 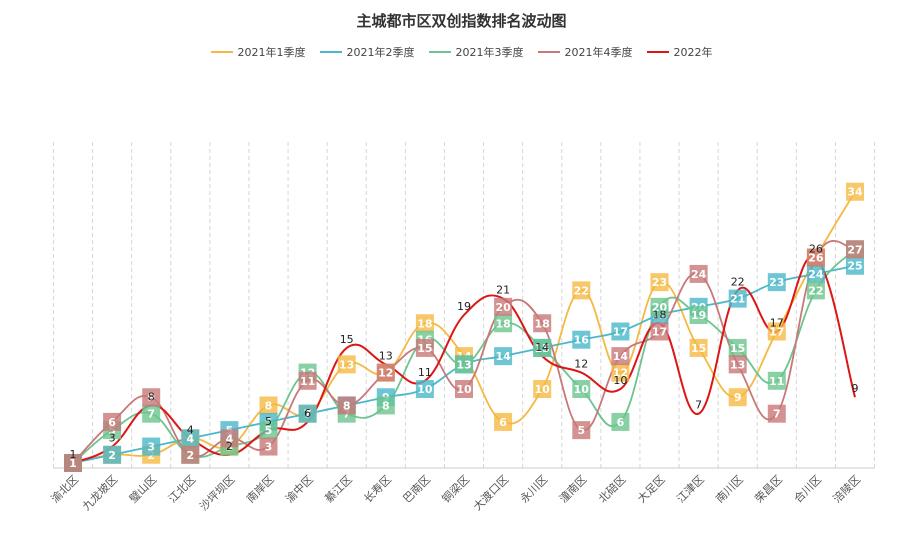 I want to click on x-tick-label: 南川区, so click(x=729, y=489).